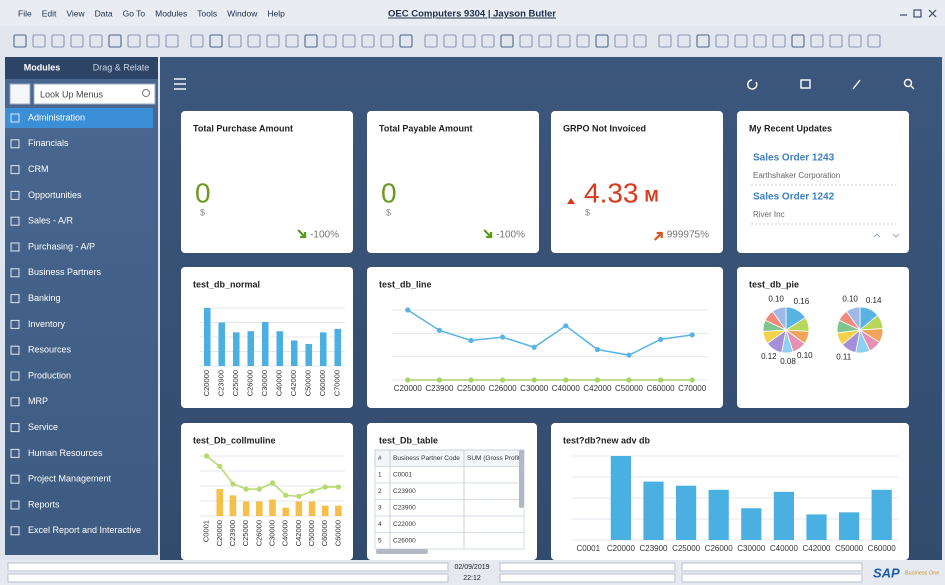 This screenshot has width=945, height=585. Describe the element at coordinates (65, 272) in the screenshot. I see `module-item: Business Partners` at that location.